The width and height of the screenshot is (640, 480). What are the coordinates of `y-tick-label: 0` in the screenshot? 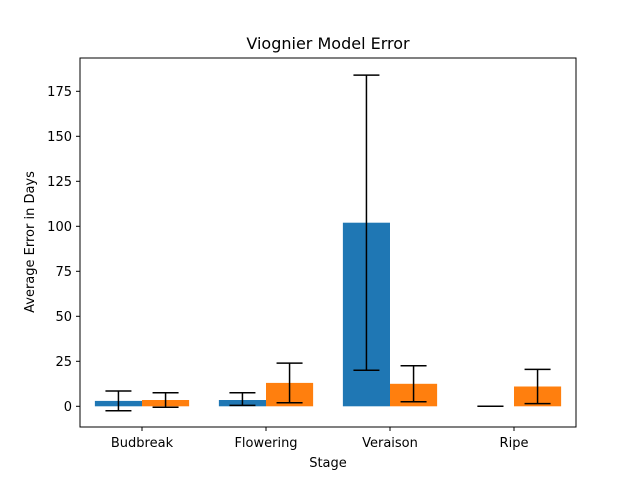 It's located at (68, 407).